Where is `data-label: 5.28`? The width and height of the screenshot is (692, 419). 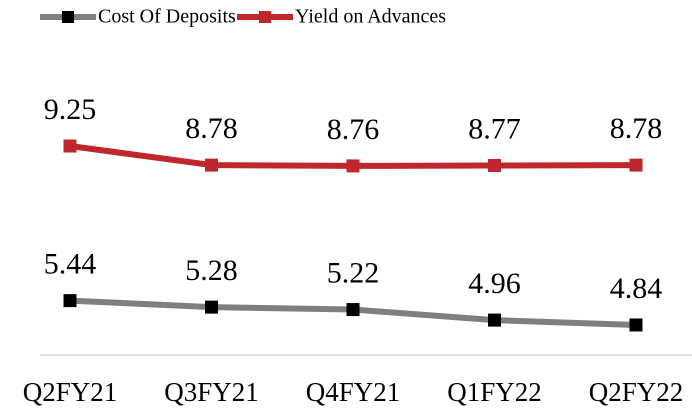 data-label: 5.28 is located at coordinates (211, 270).